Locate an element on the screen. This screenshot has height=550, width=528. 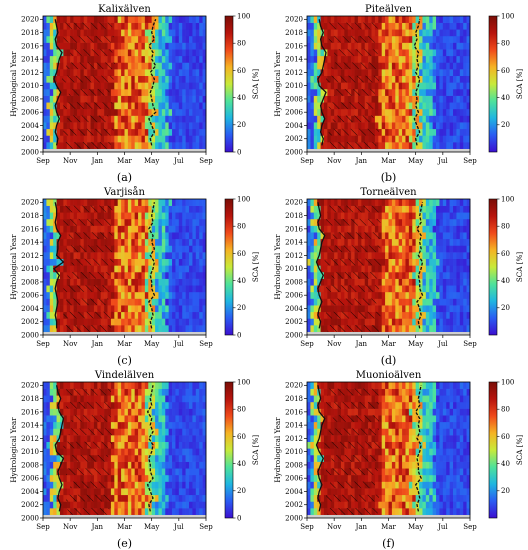
panel-caption: (a) is located at coordinates (124, 177).